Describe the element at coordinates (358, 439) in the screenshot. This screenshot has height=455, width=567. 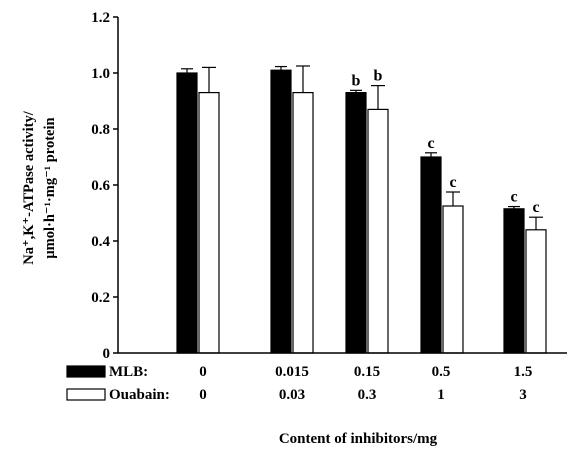
I see `x-axis-title: Content of inhibitors/mg` at that location.